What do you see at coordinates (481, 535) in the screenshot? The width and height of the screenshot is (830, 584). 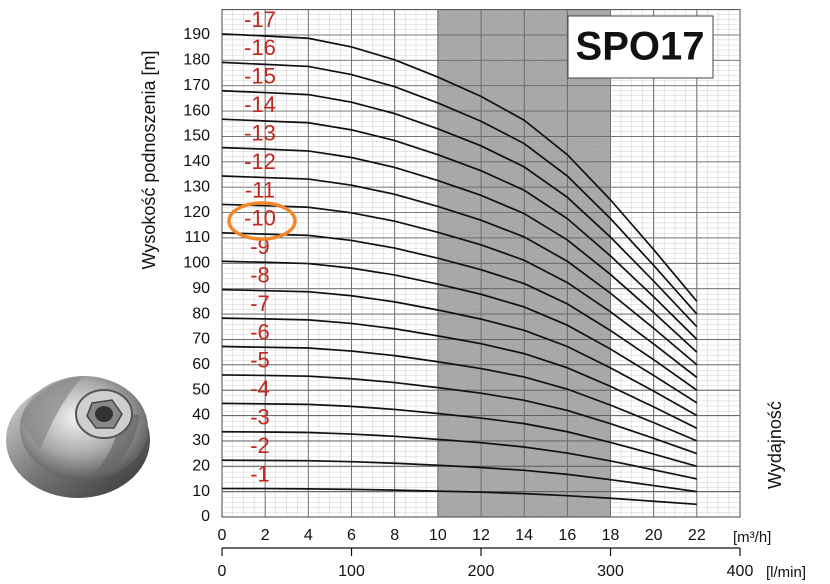 I see `x-tick-label: 12` at bounding box center [481, 535].